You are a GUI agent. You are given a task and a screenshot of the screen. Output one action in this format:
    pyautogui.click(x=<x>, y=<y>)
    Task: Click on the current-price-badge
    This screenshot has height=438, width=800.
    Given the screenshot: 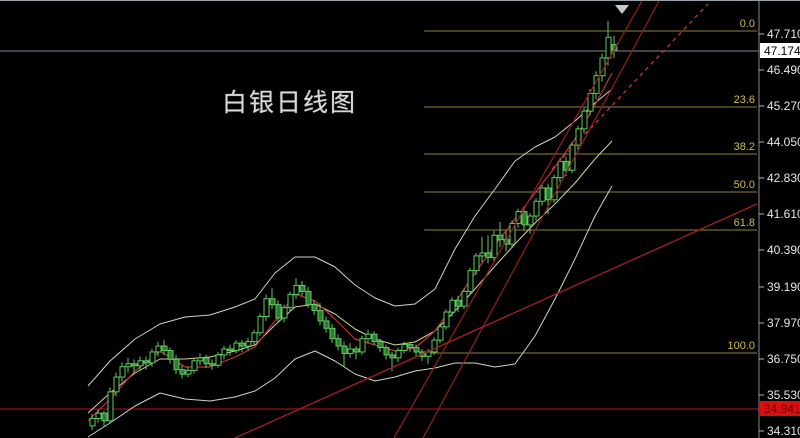 What is the action you would take?
    pyautogui.click(x=780, y=50)
    